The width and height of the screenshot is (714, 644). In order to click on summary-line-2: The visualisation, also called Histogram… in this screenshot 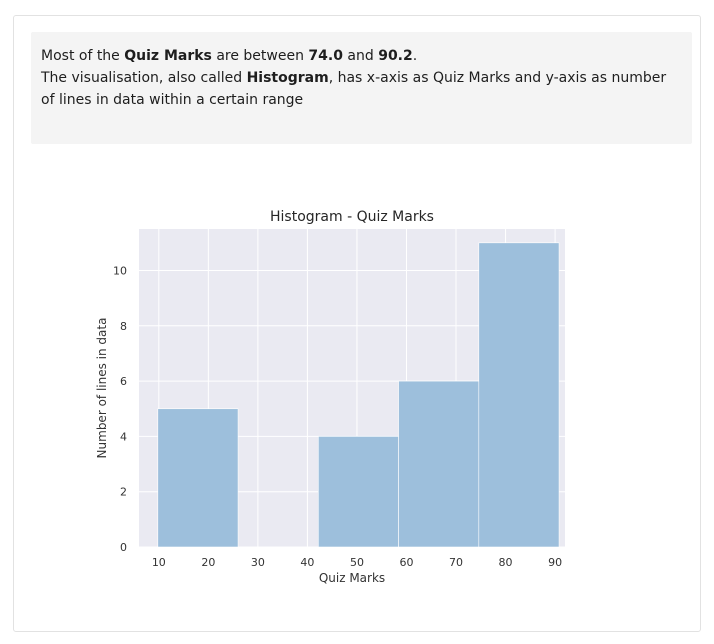, I will do `click(361, 89)`.